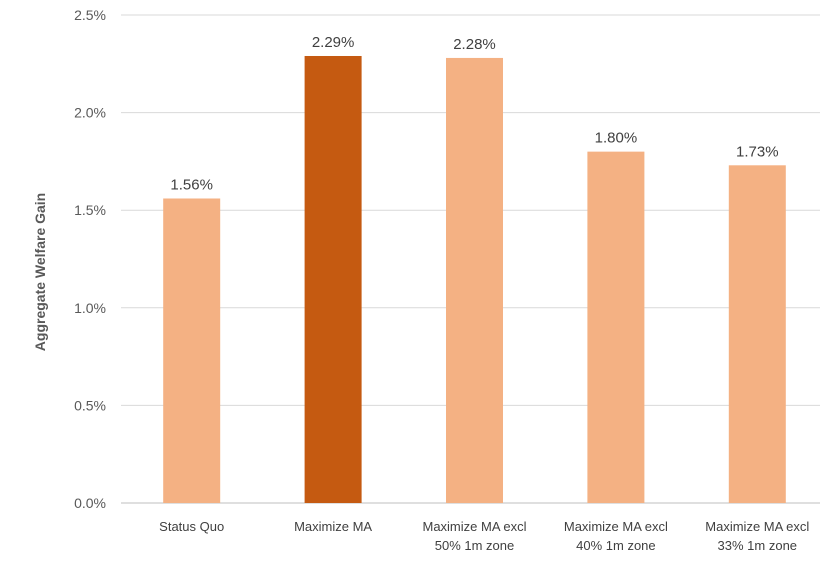 The width and height of the screenshot is (825, 561). Describe the element at coordinates (40, 272) in the screenshot. I see `y-axis-label: Aggregate Welfare Gain` at that location.